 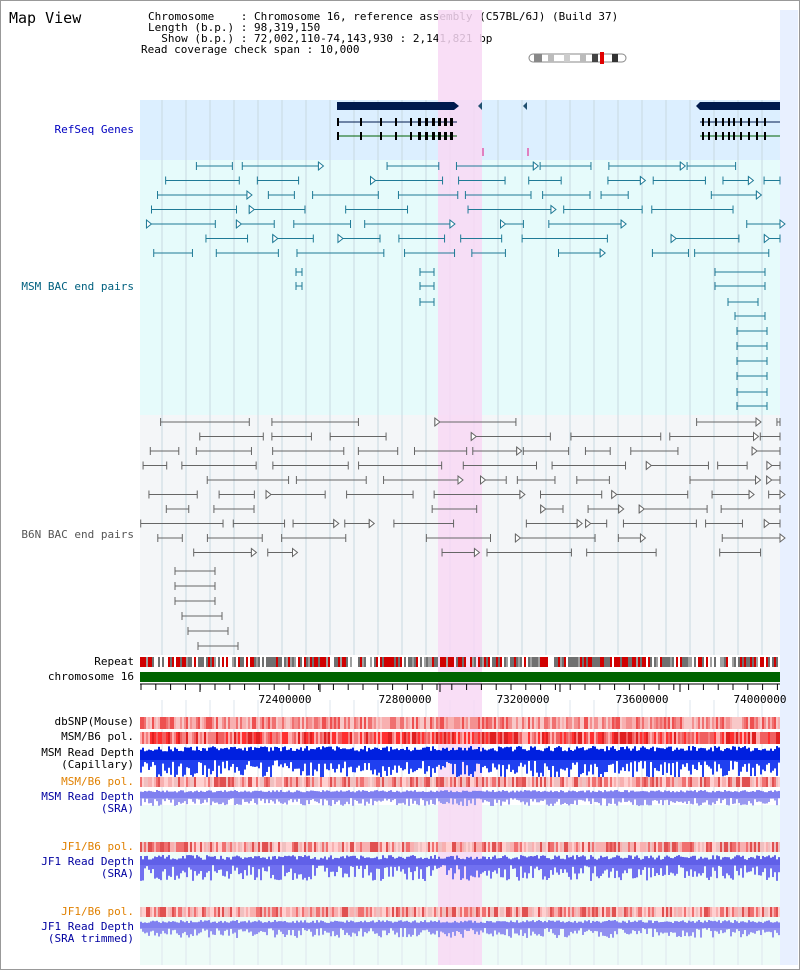 What do you see at coordinates (234, 27) in the screenshot?
I see `length-line: Length (b.p.) : 98,319,150` at bounding box center [234, 27].